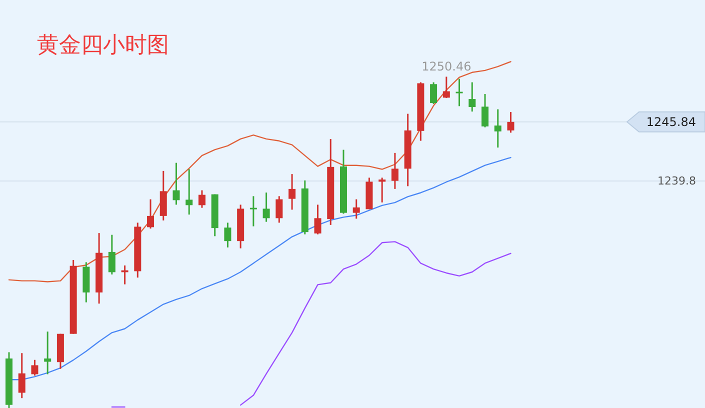  I want to click on y-tick-label: 1239.8, so click(677, 181).